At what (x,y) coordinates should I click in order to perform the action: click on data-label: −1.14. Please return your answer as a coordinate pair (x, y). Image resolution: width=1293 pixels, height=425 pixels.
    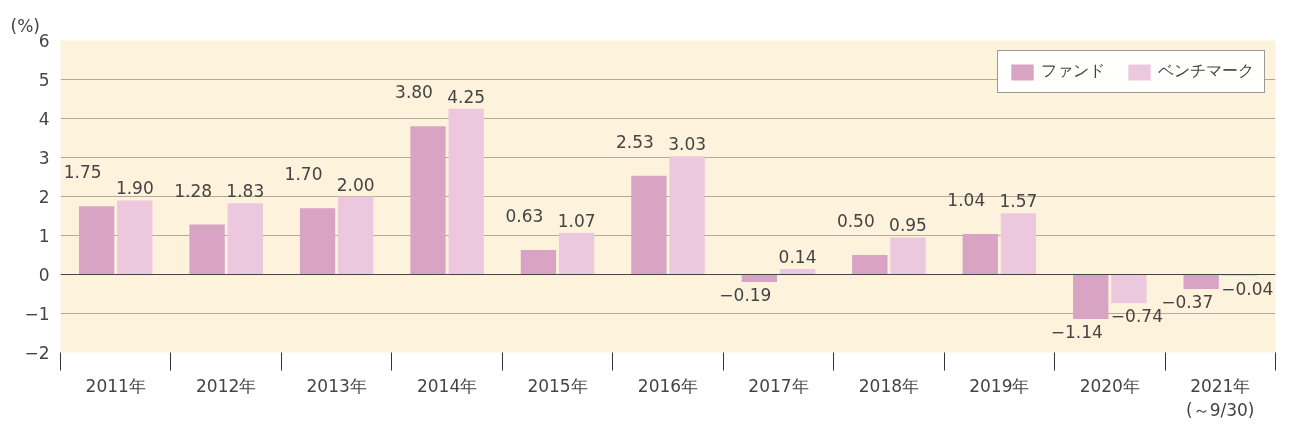
    Looking at the image, I should click on (1076, 331).